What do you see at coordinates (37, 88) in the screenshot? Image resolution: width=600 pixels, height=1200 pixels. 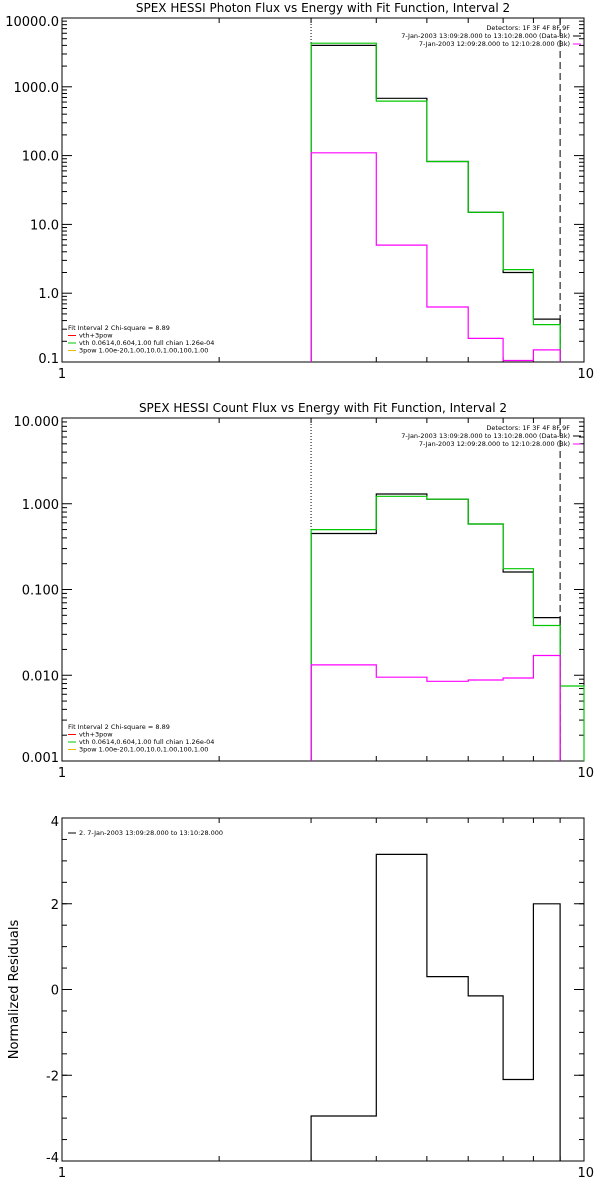 I see `y-tick-label-0-4: 1000.0` at bounding box center [37, 88].